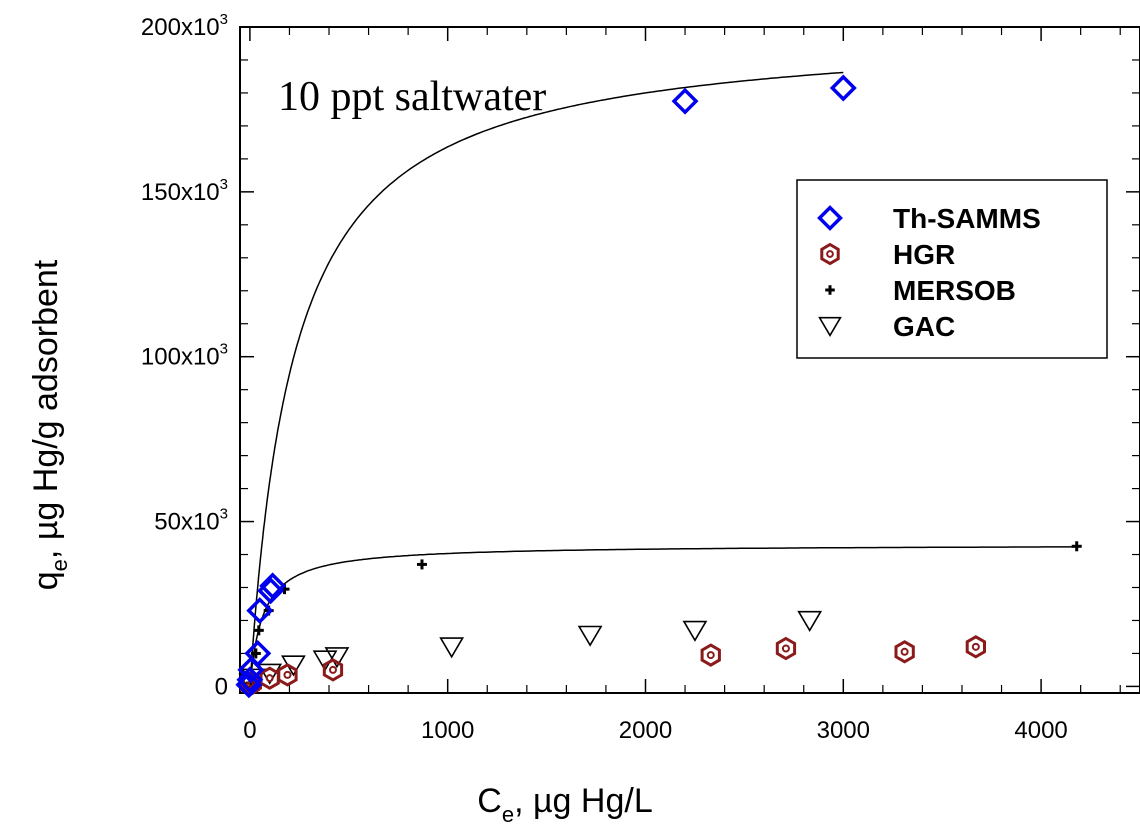  Describe the element at coordinates (663, 617) in the screenshot. I see `fit-curve` at that location.